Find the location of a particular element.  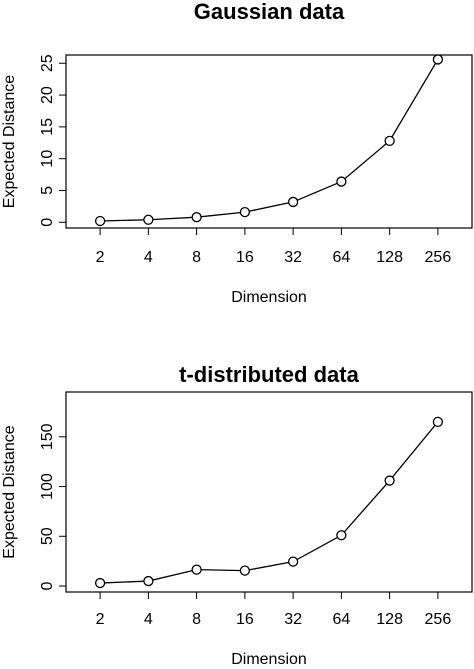

y-tick-label: 100 is located at coordinates (47, 486).